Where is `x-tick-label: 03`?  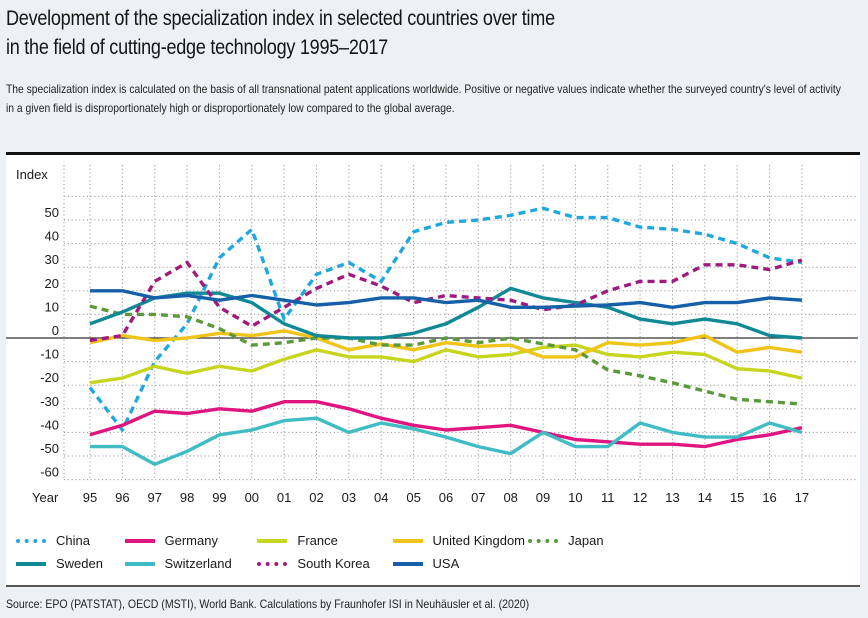
x-tick-label: 03 is located at coordinates (349, 497).